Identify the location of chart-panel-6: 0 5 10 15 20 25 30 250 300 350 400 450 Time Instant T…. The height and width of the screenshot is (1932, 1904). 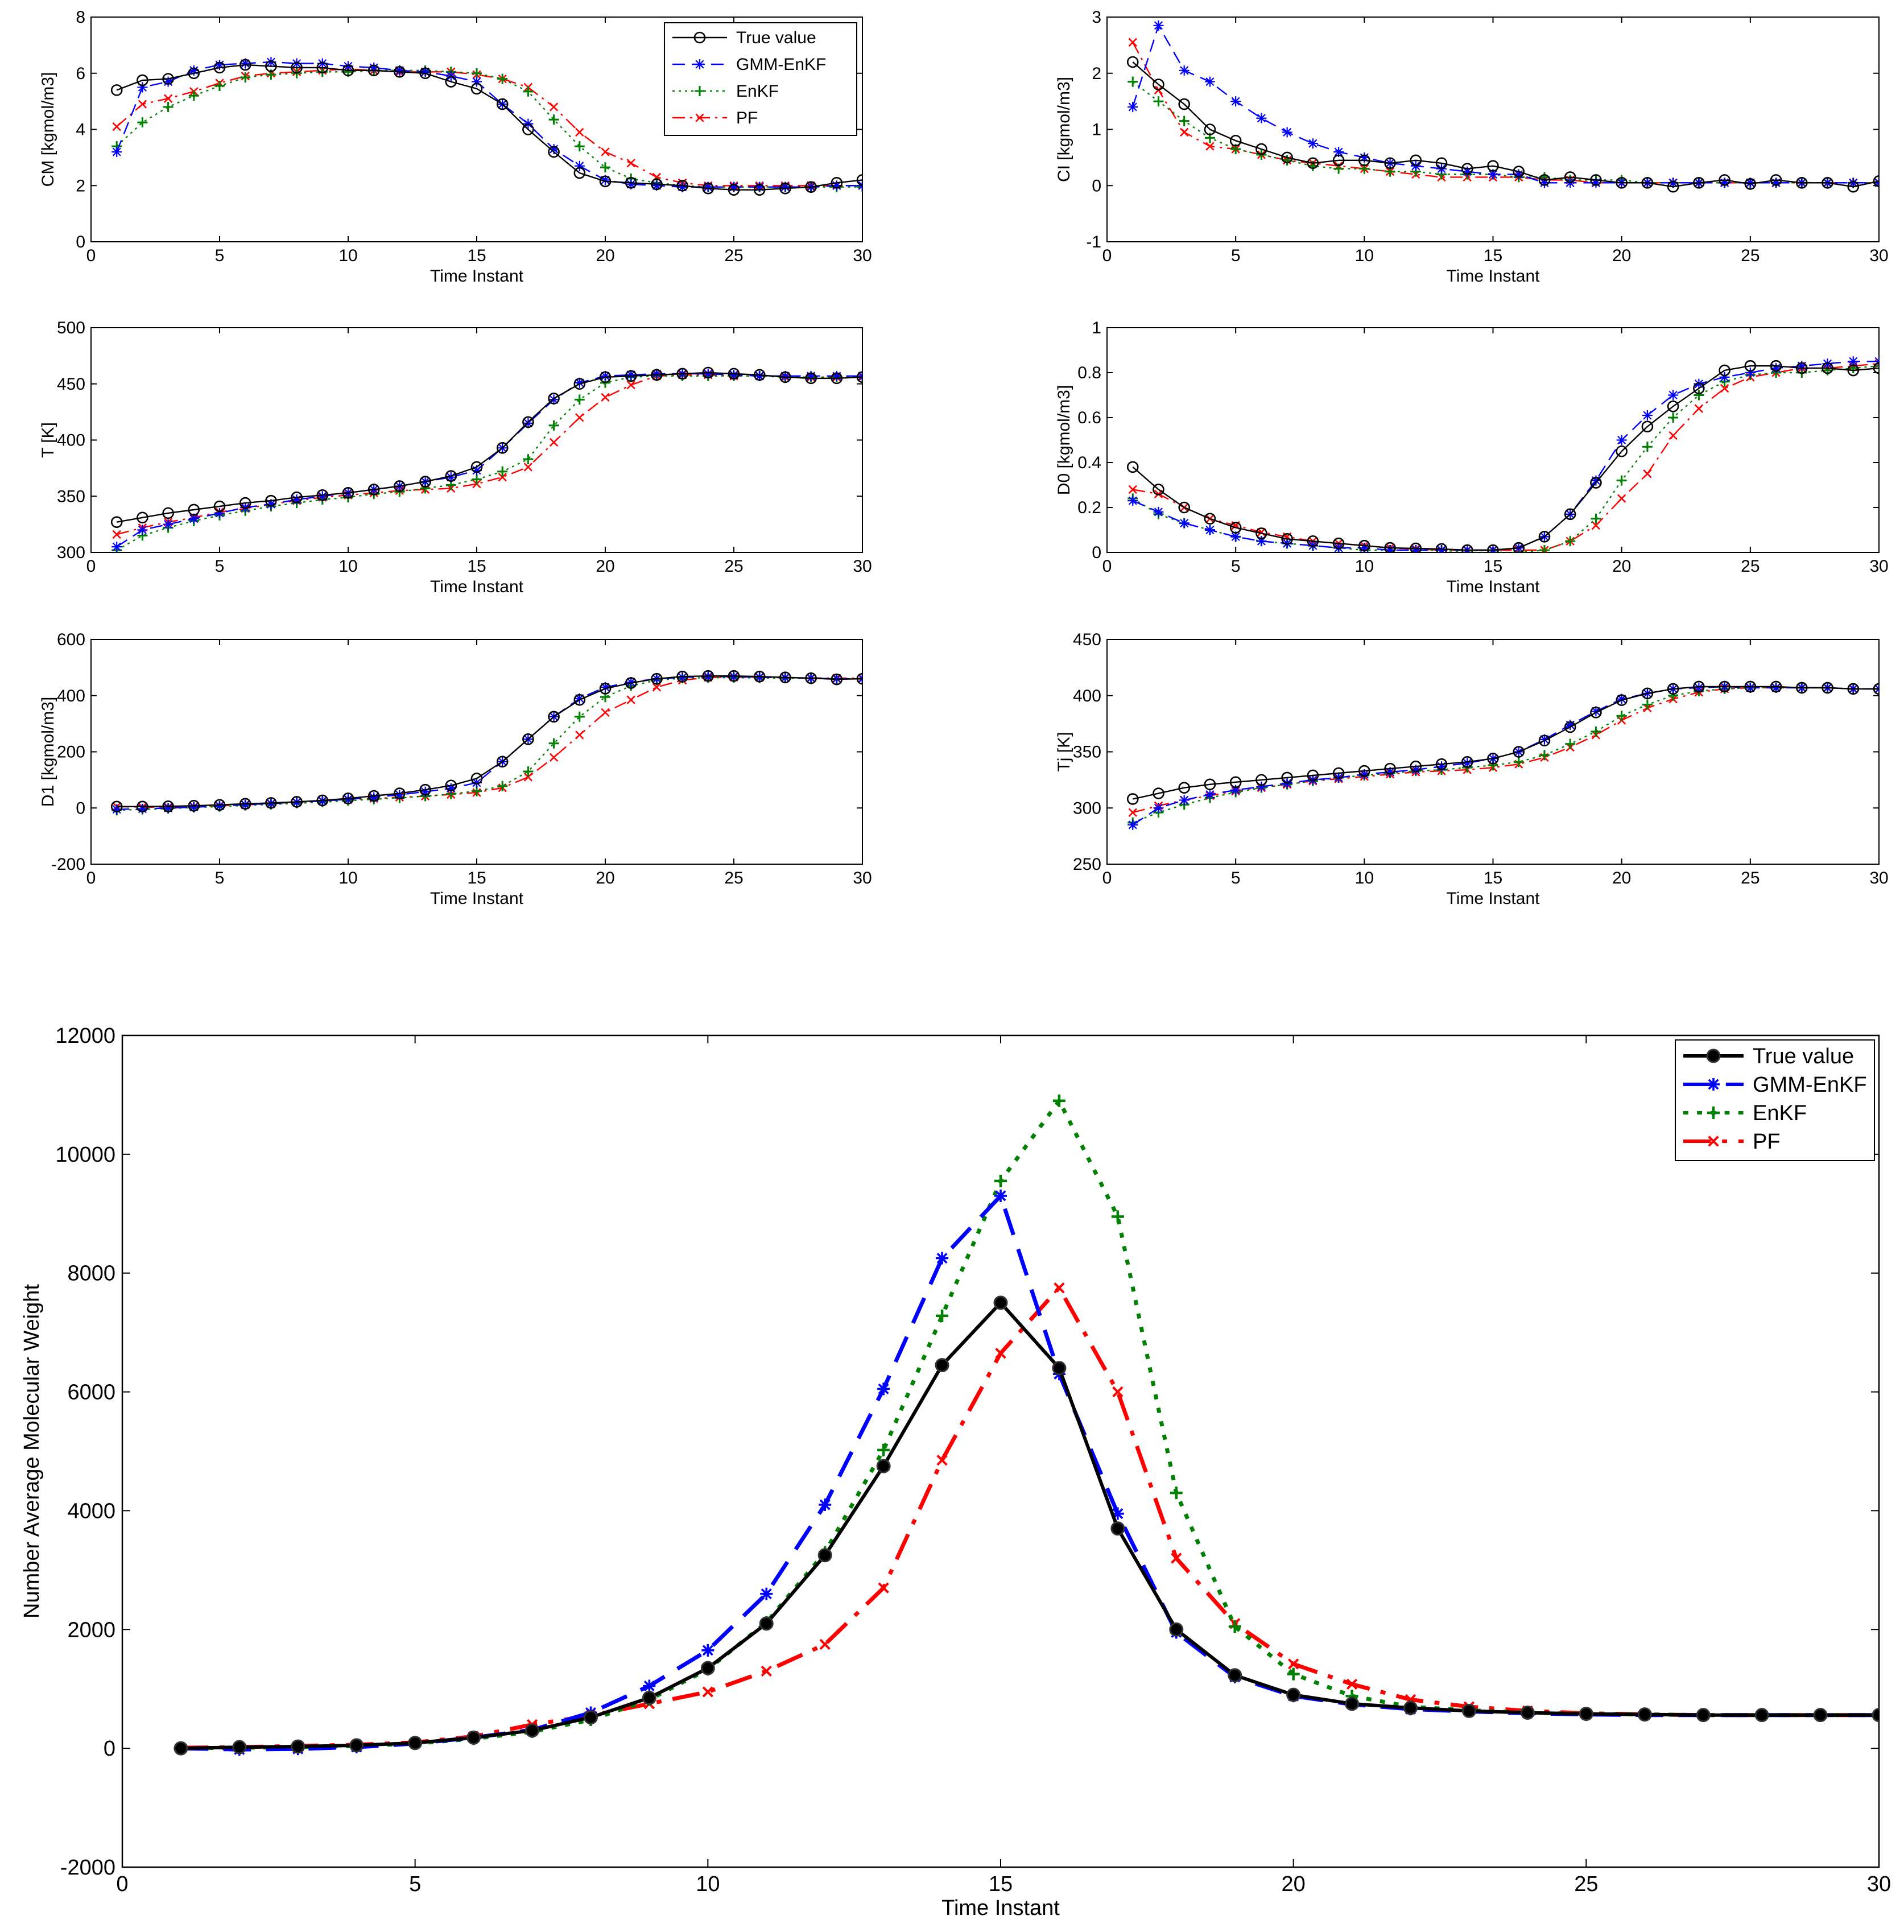
(1472, 769).